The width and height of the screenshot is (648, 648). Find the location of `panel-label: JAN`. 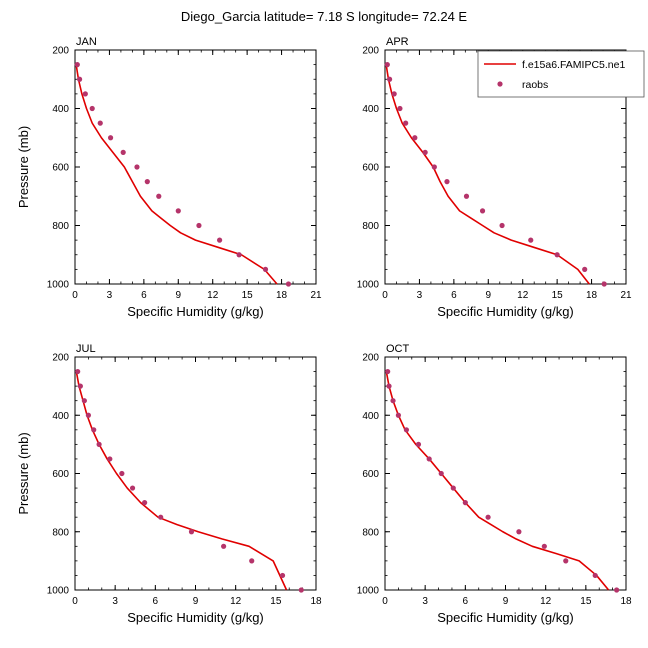

panel-label: JAN is located at coordinates (86, 42).